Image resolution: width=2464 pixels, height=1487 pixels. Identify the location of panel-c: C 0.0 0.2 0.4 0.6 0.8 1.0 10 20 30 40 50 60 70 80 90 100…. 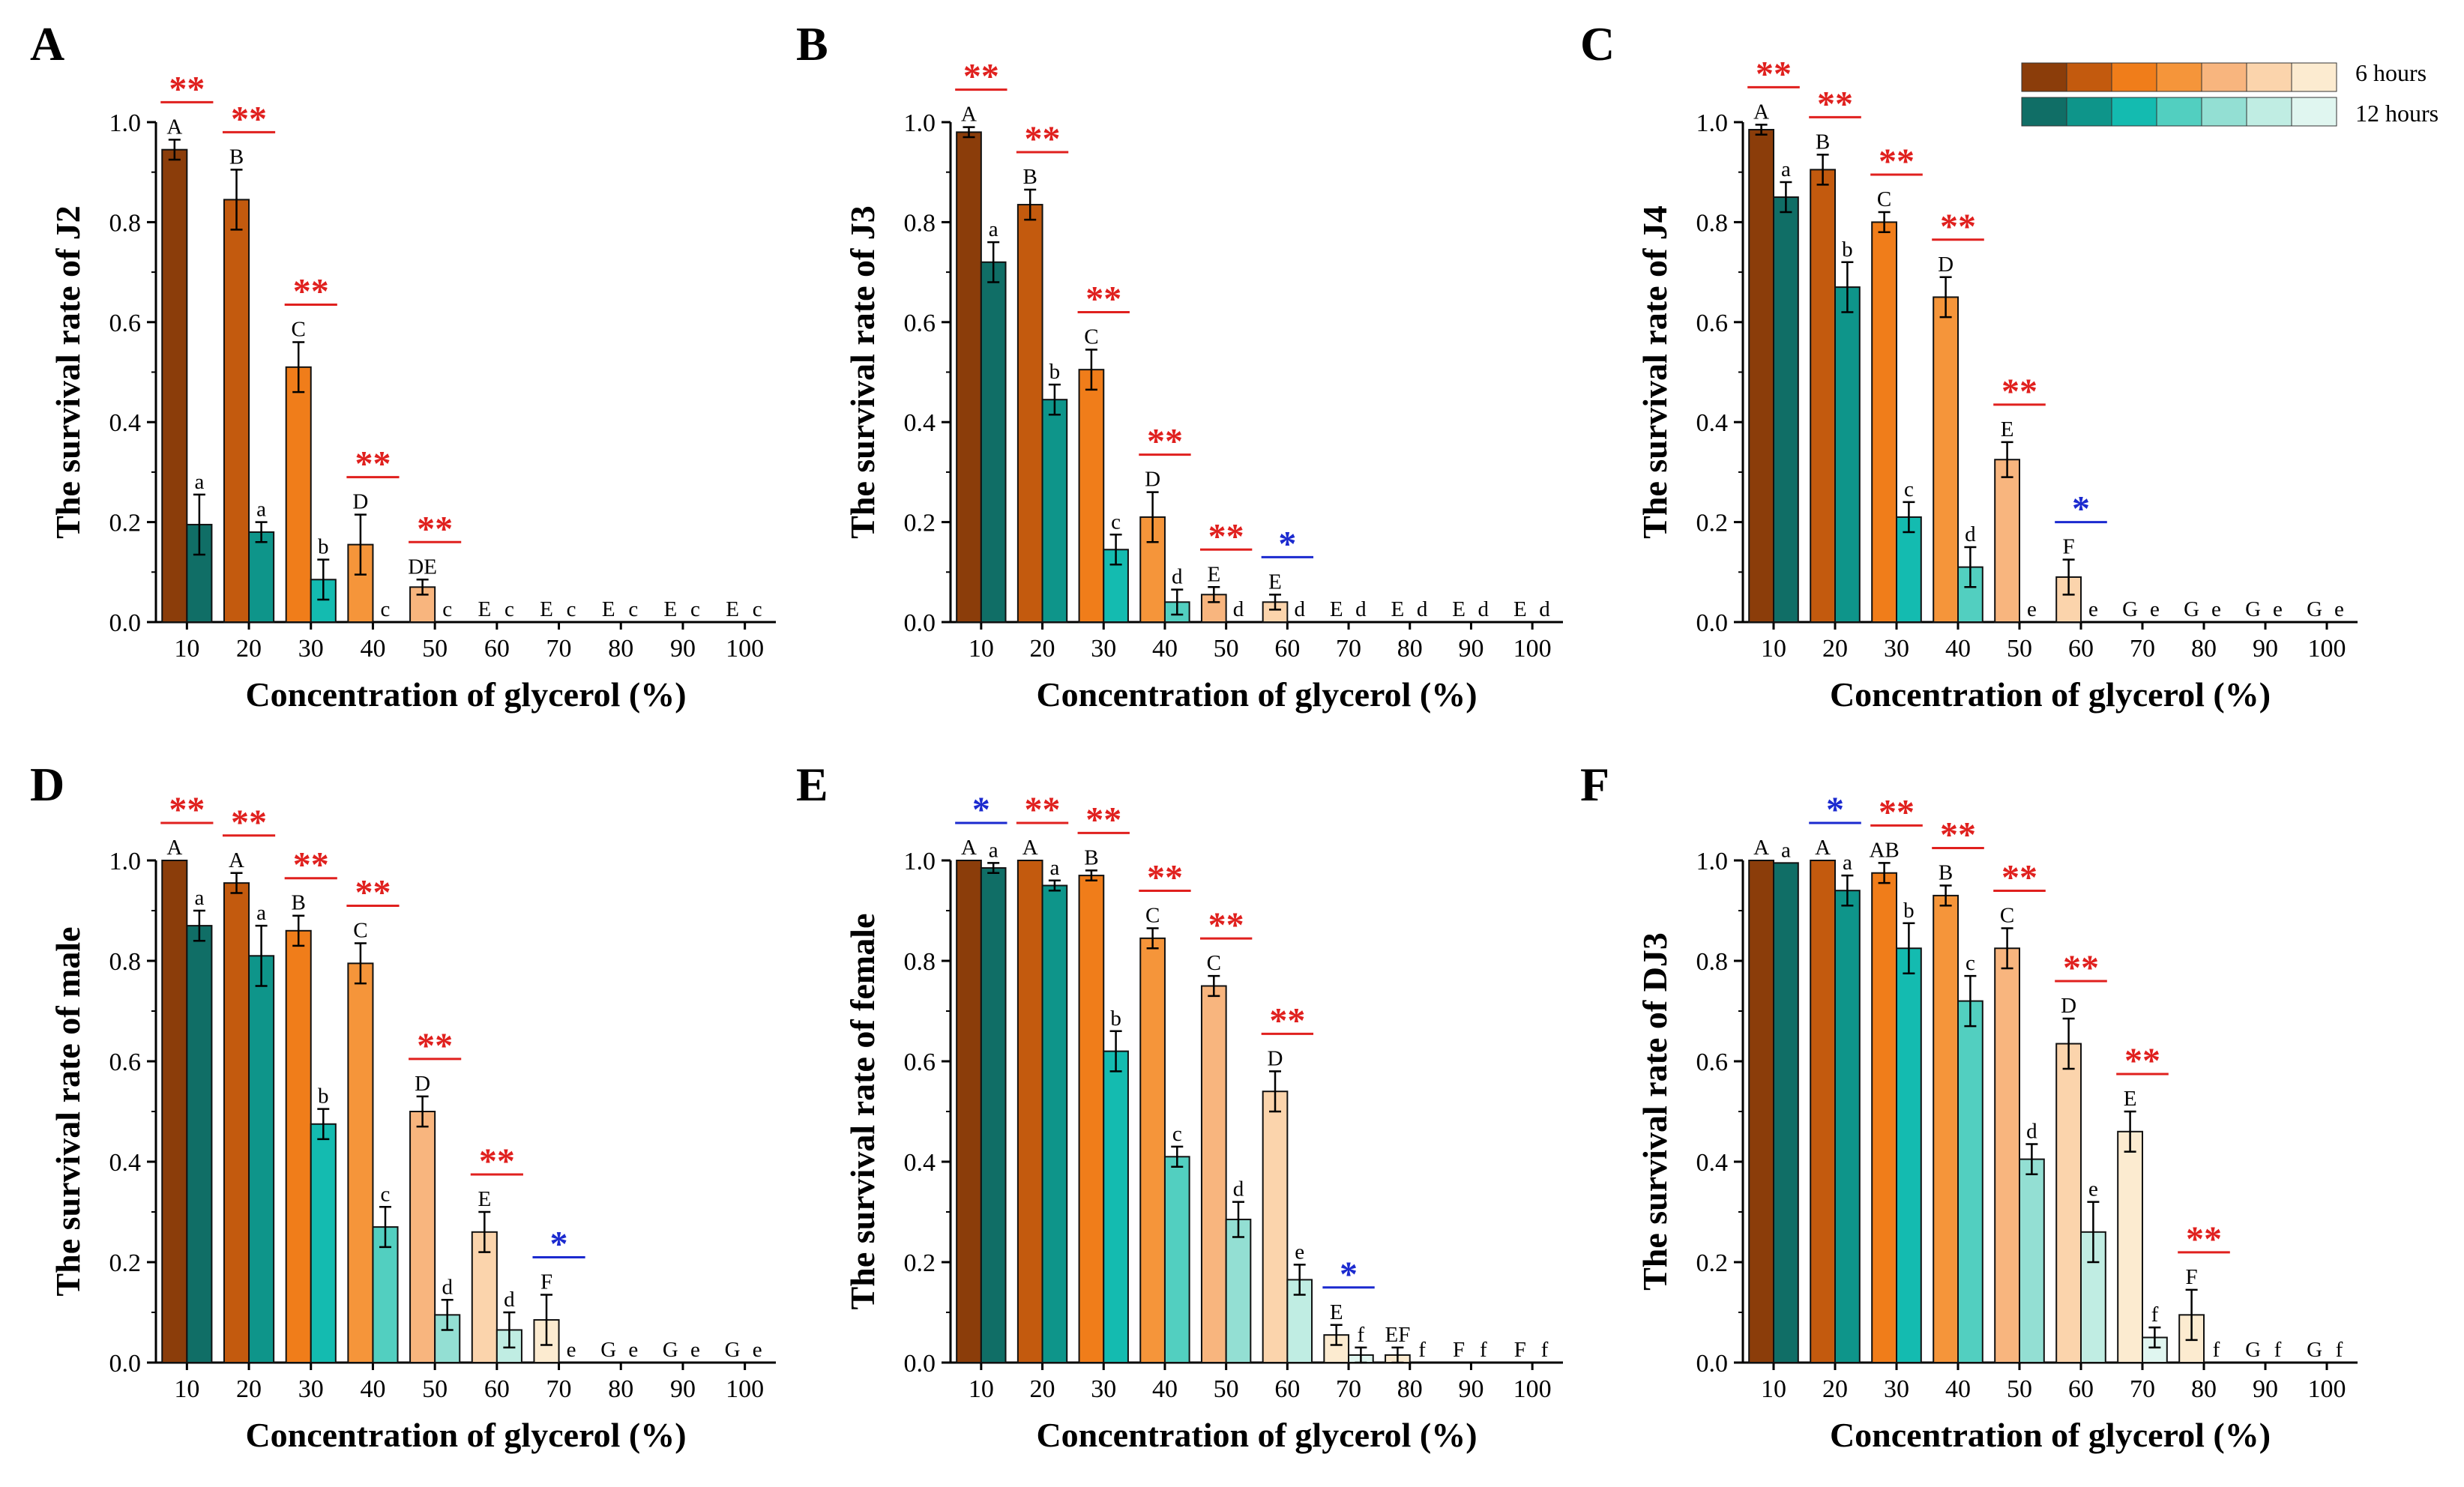
(1969, 365).